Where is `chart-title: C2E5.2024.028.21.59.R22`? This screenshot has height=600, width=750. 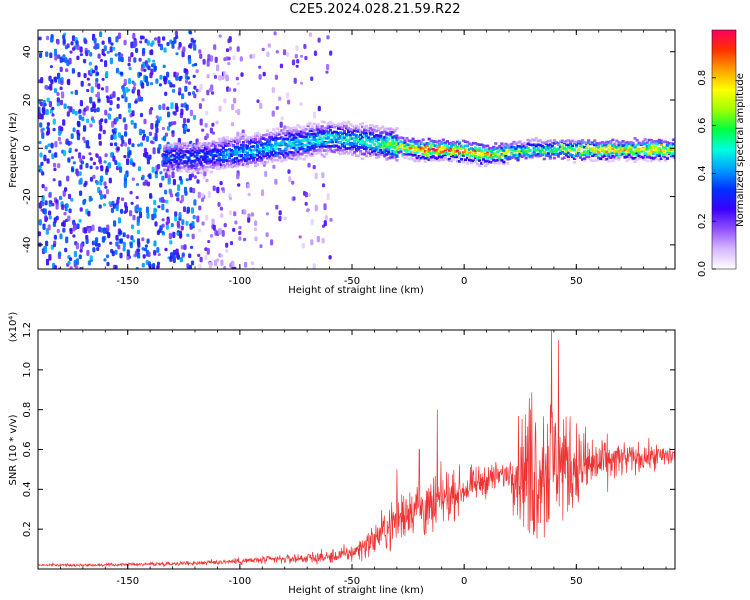
chart-title: C2E5.2024.028.21.59.R22 is located at coordinates (375, 9).